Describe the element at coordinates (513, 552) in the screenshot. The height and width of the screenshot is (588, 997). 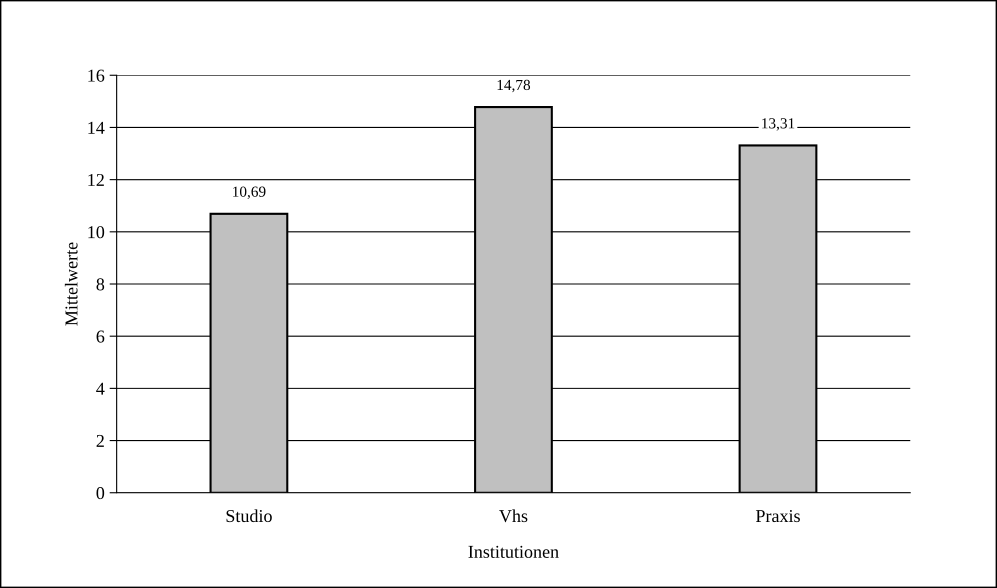
I see `x-axis-title: Institutionen` at that location.